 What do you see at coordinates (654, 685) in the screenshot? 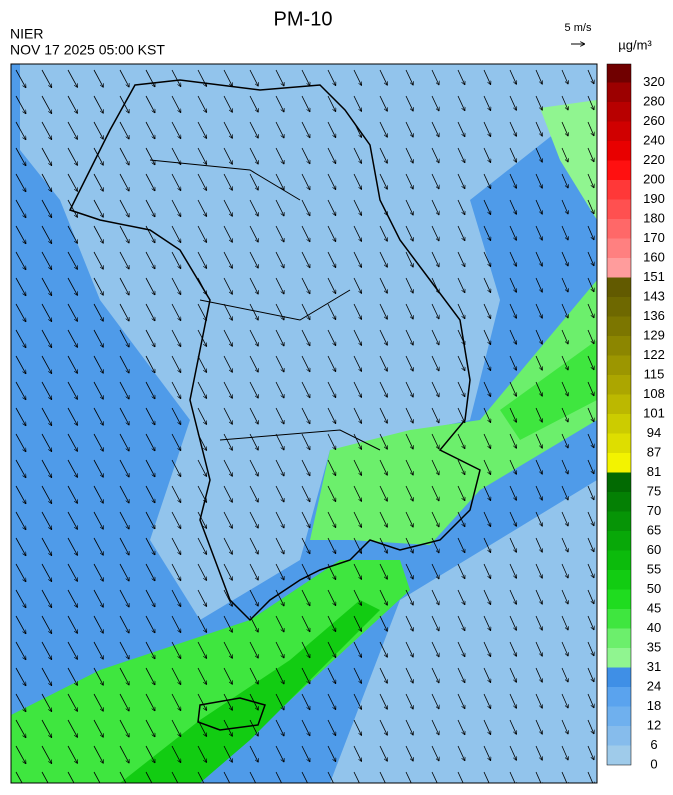
I see `colorbar-label: 24` at bounding box center [654, 685].